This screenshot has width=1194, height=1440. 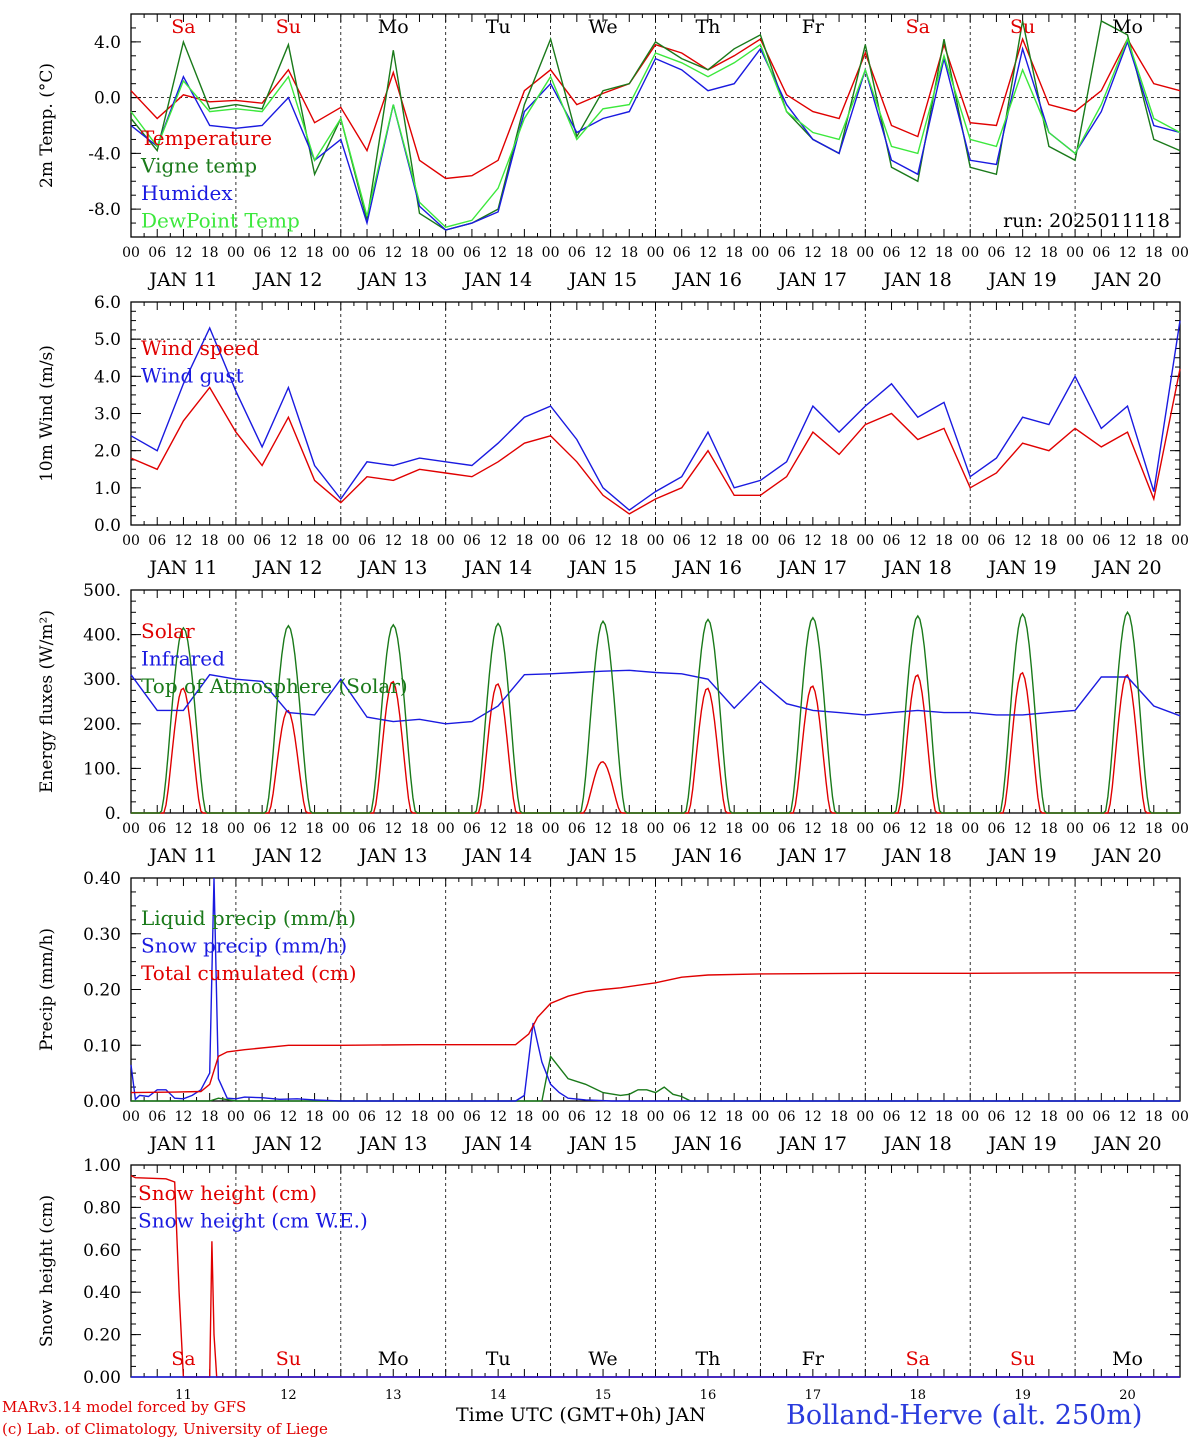 What do you see at coordinates (248, 918) in the screenshot?
I see `legend-entry: Liquid precip (mm/h)` at bounding box center [248, 918].